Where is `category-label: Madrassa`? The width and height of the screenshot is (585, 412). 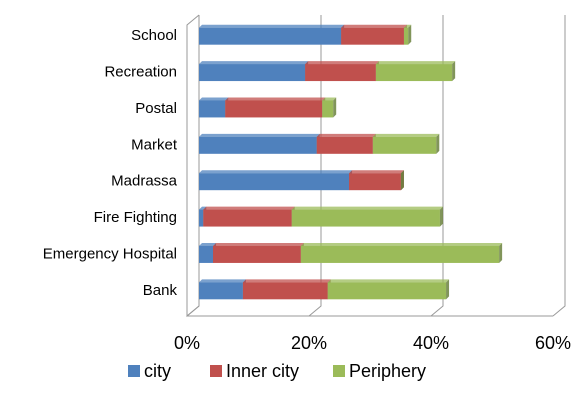 category-label: Madrassa is located at coordinates (144, 181).